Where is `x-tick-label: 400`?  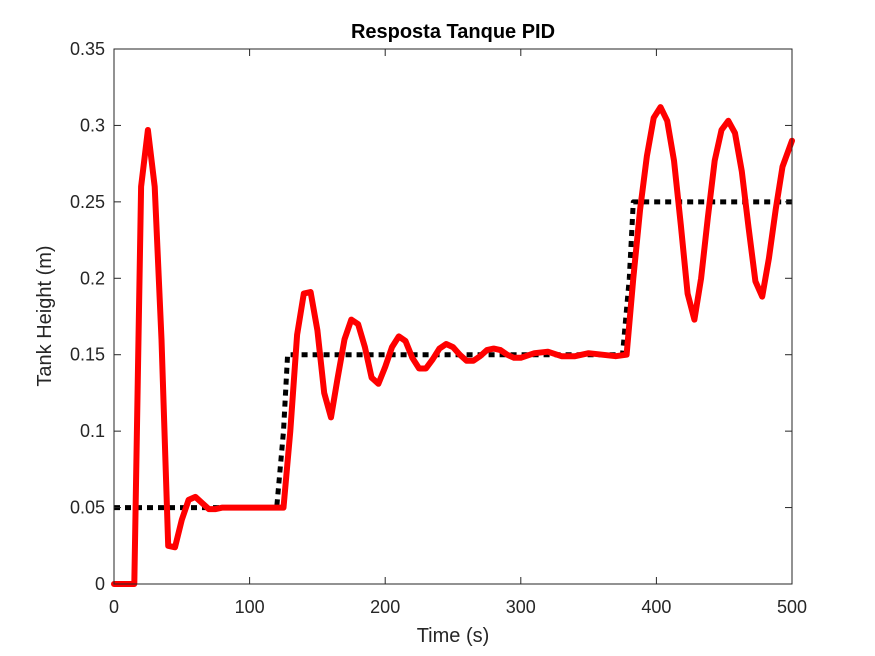
x-tick-label: 400 is located at coordinates (656, 607).